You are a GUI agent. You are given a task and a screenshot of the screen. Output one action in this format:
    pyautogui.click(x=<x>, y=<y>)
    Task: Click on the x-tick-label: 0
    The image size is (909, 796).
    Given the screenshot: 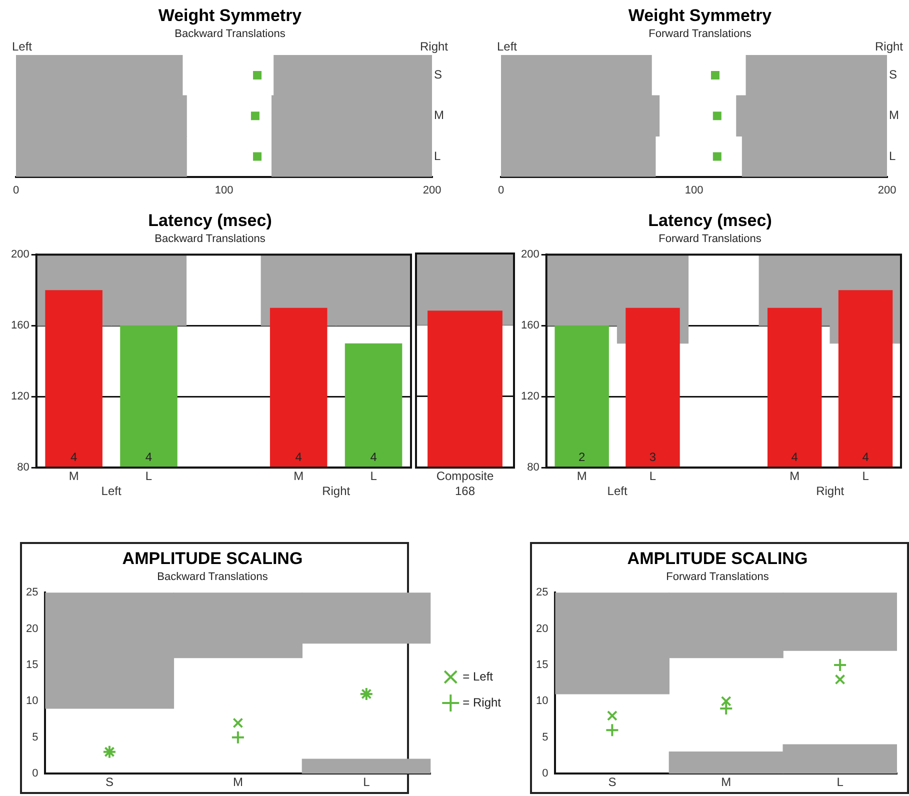 What is the action you would take?
    pyautogui.click(x=501, y=190)
    